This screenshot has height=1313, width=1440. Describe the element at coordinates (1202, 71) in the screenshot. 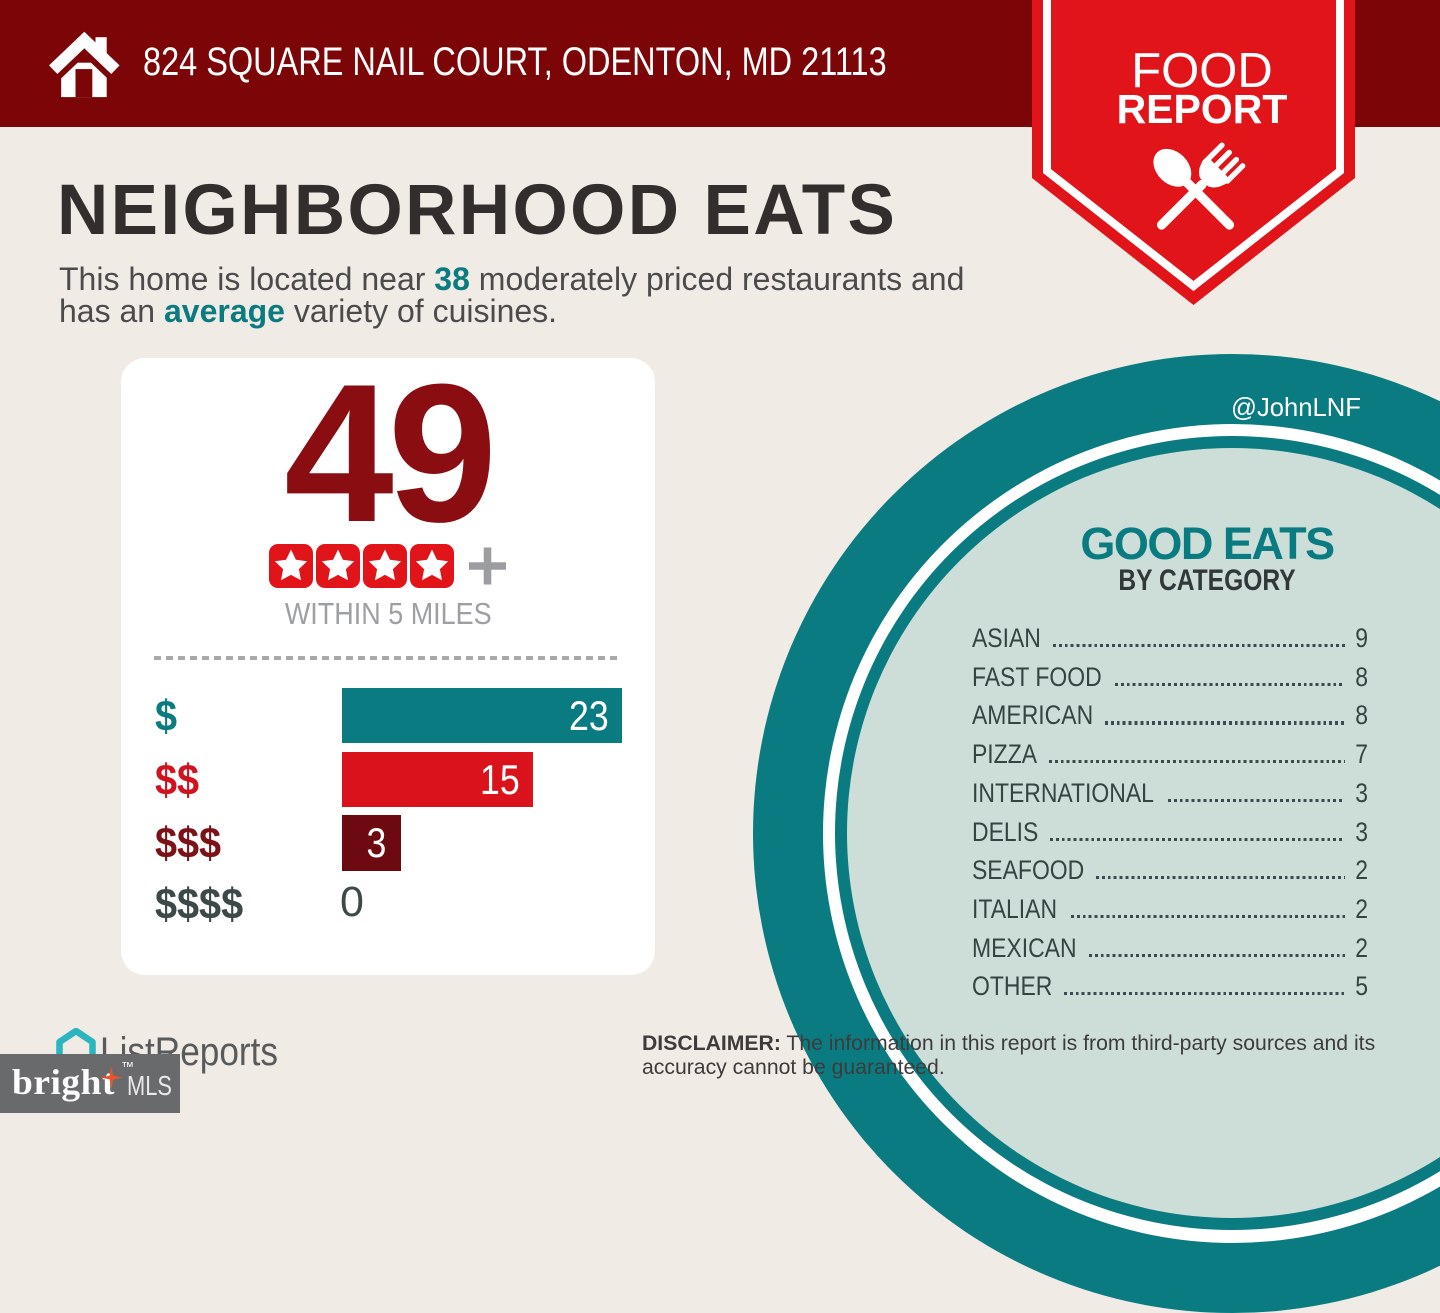

I see `svg-text: FOOD` at that location.